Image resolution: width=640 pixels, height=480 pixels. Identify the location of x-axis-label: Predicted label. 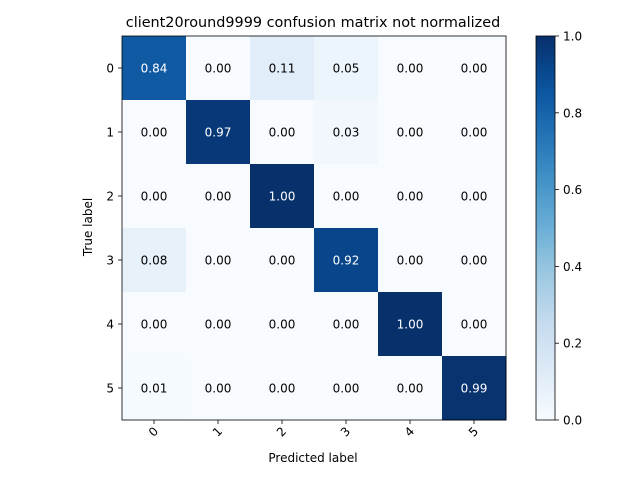
(312, 458).